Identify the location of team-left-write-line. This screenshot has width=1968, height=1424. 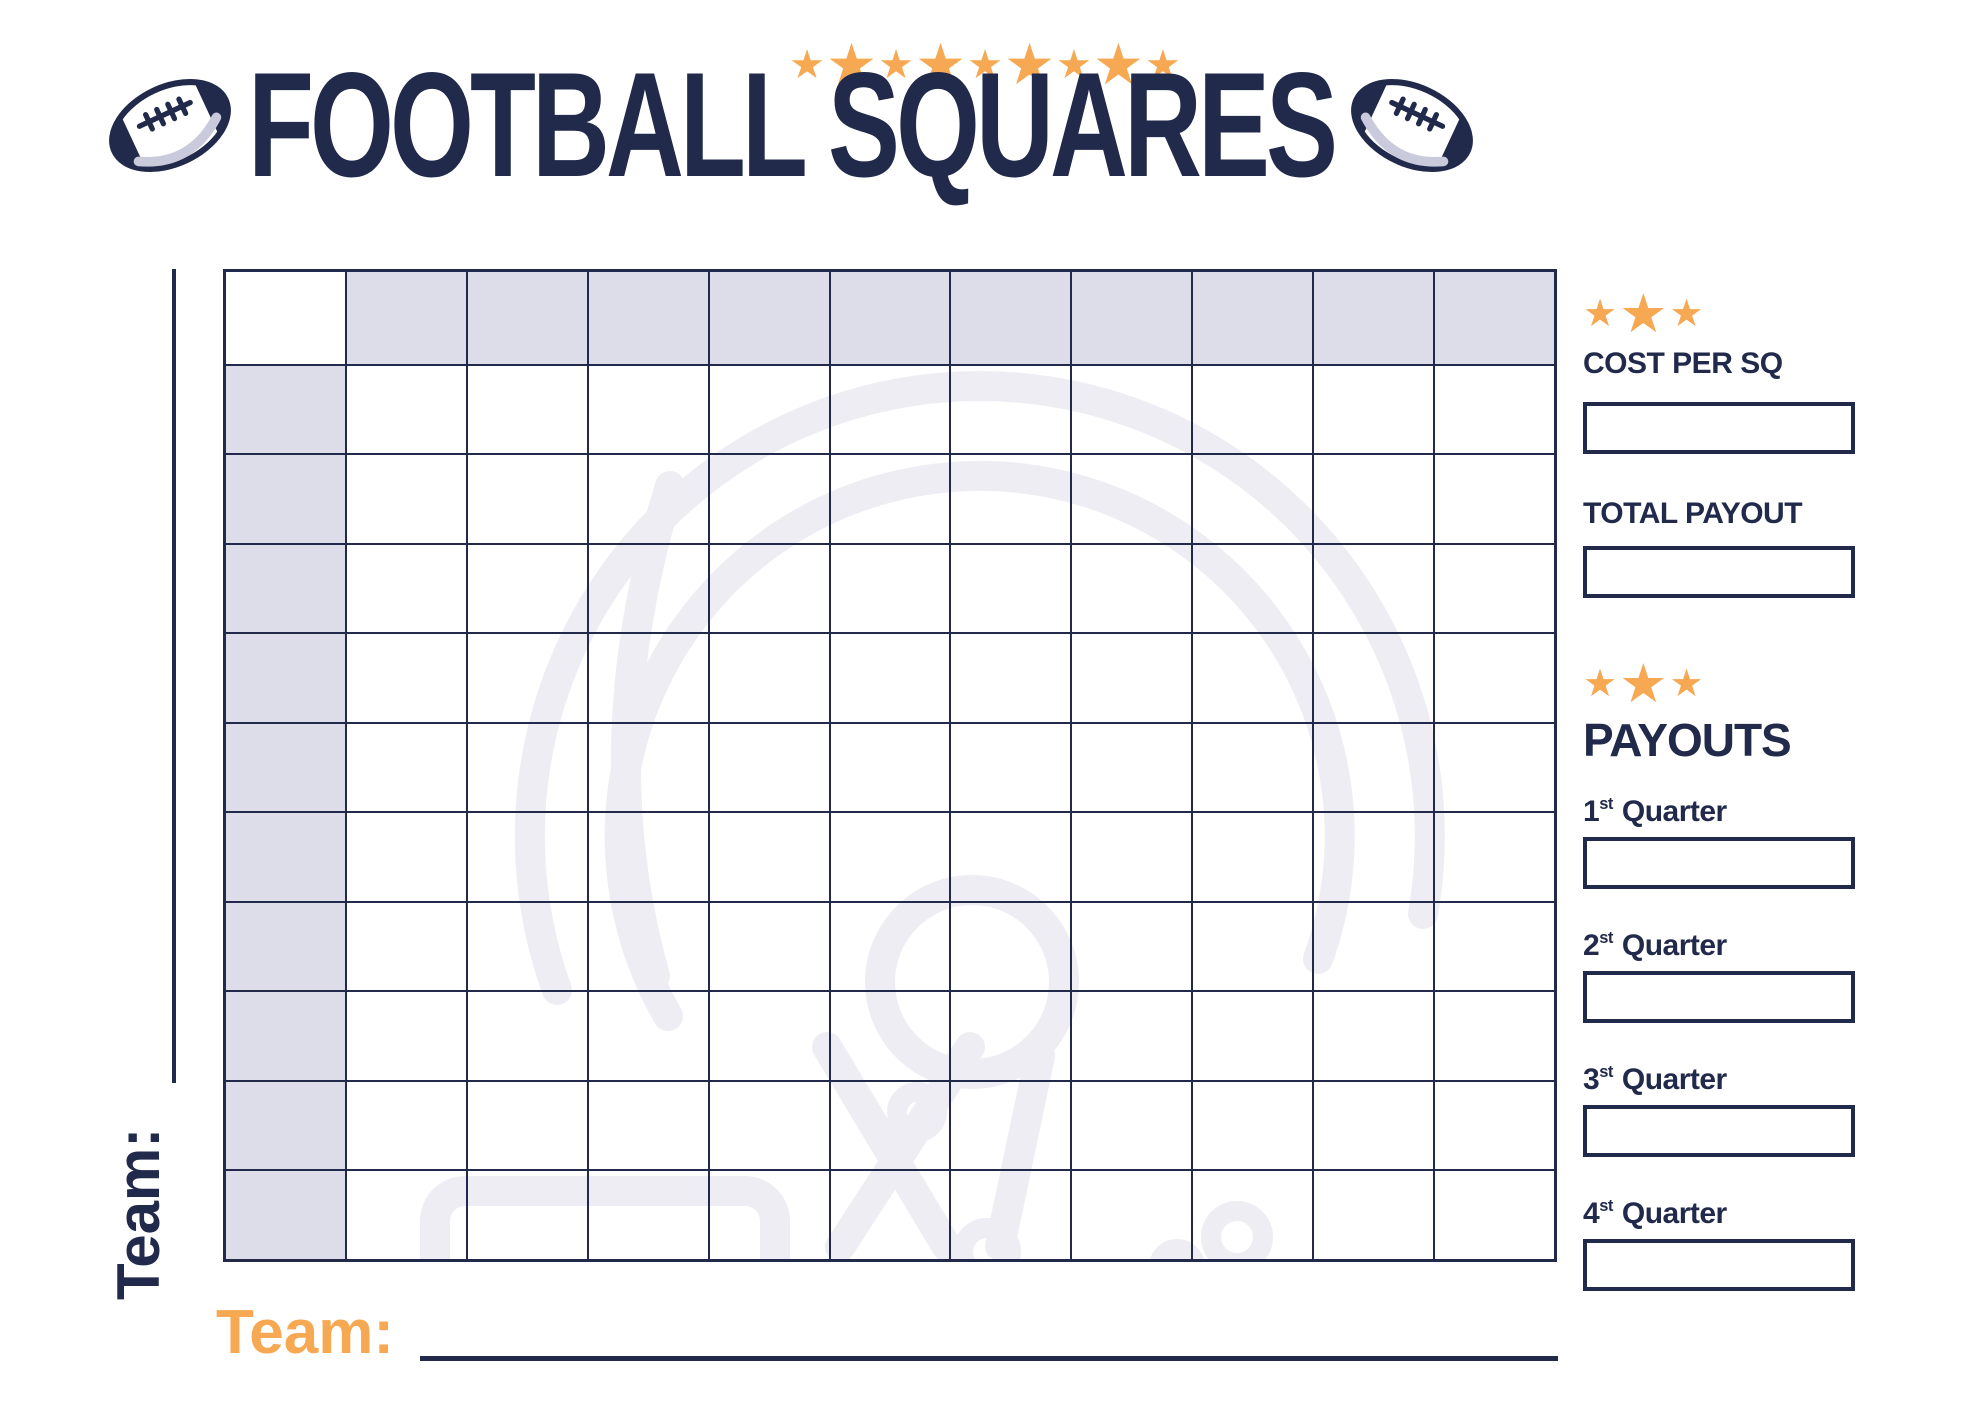
(174, 676).